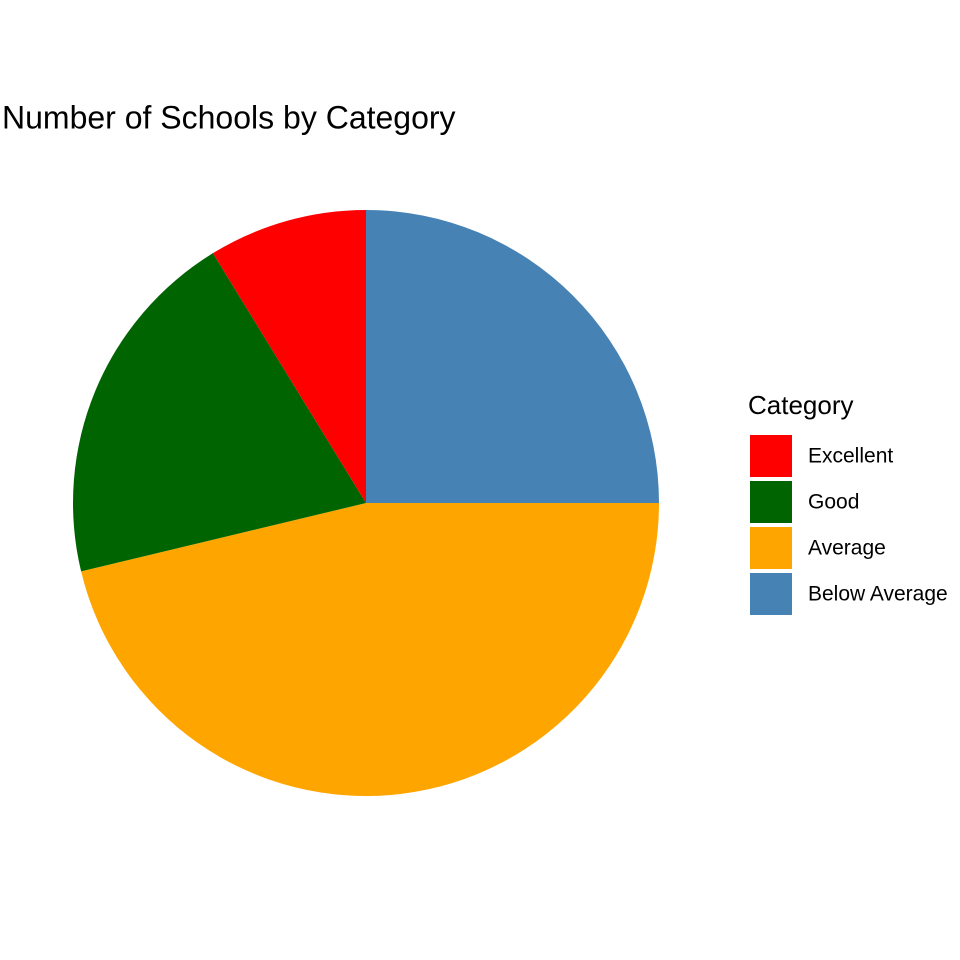 This screenshot has height=960, width=960. I want to click on legend-label: Good, so click(833, 502).